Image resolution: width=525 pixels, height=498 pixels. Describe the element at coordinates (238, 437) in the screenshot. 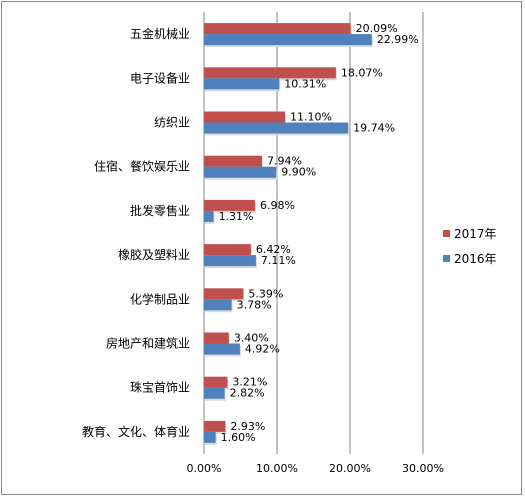

I see `data-label: 1.60%` at that location.